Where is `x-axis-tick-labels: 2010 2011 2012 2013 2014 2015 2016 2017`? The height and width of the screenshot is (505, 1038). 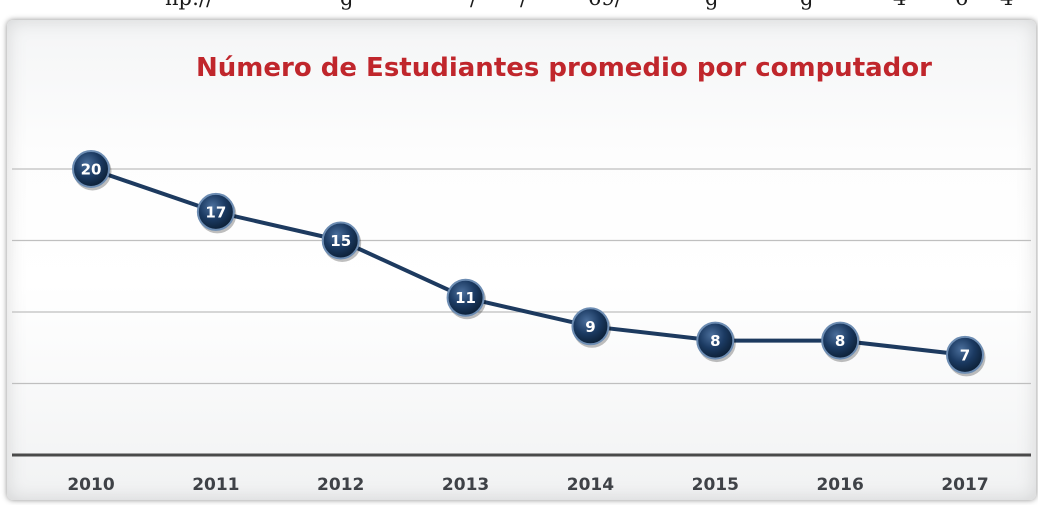
x-axis-tick-labels: 2010 2011 2012 2013 2014 2015 2016 2017 is located at coordinates (527, 485).